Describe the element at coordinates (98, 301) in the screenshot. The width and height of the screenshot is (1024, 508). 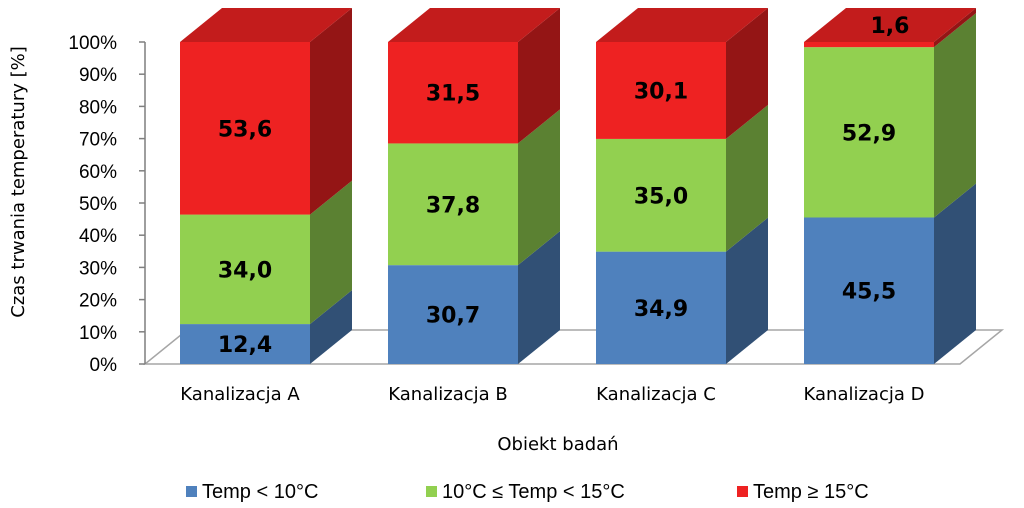
I see `y-tick-label: 20%` at that location.